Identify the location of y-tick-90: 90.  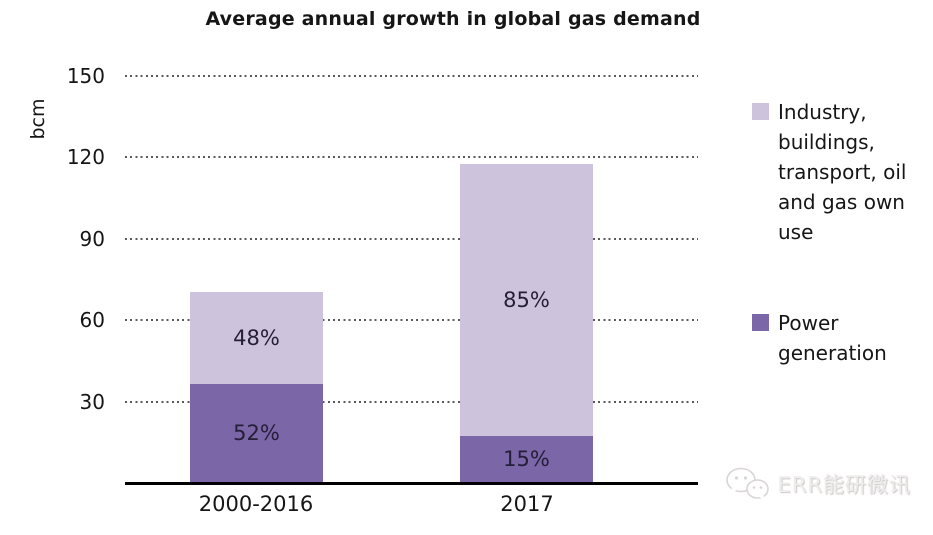
(92, 238).